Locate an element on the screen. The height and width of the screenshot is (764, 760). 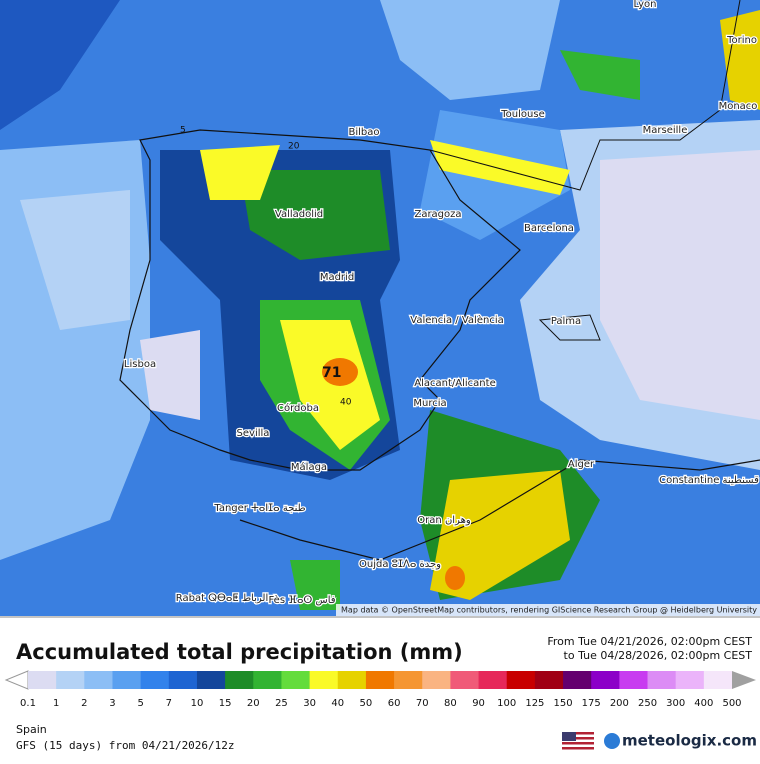
island is located at coordinates (569, 327).